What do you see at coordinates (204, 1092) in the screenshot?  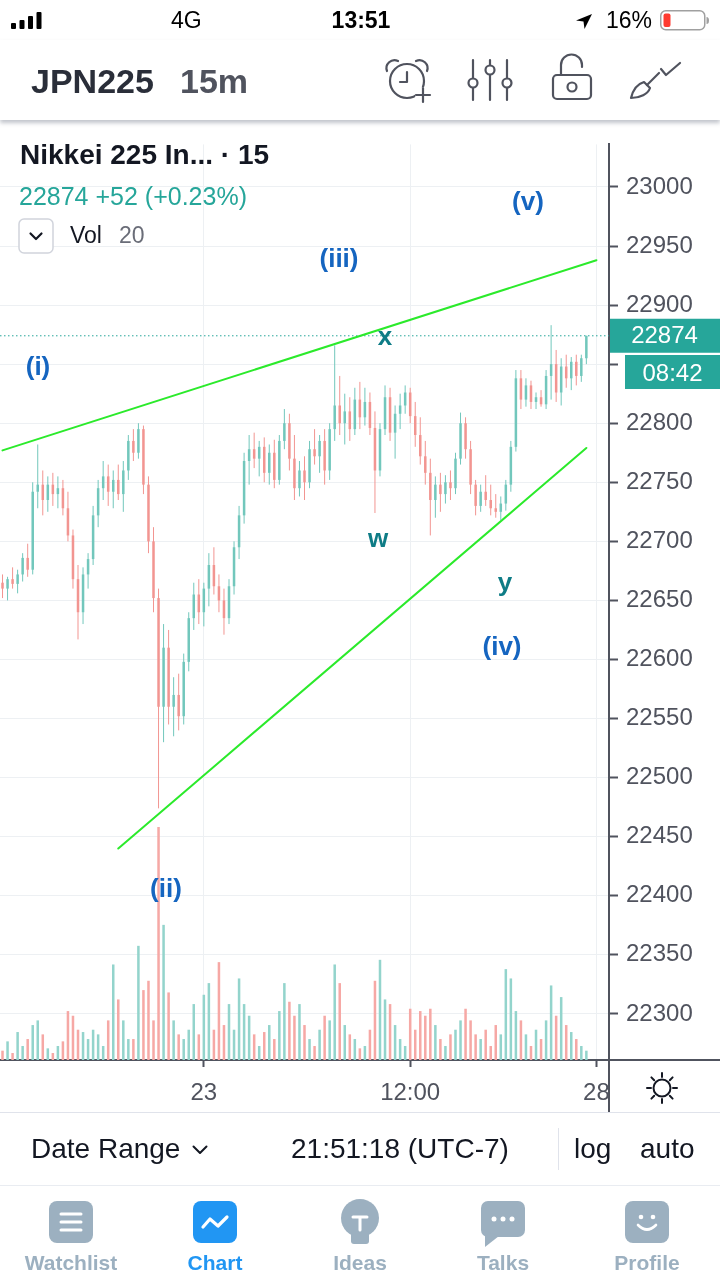 I see `x-tick-label: 23` at bounding box center [204, 1092].